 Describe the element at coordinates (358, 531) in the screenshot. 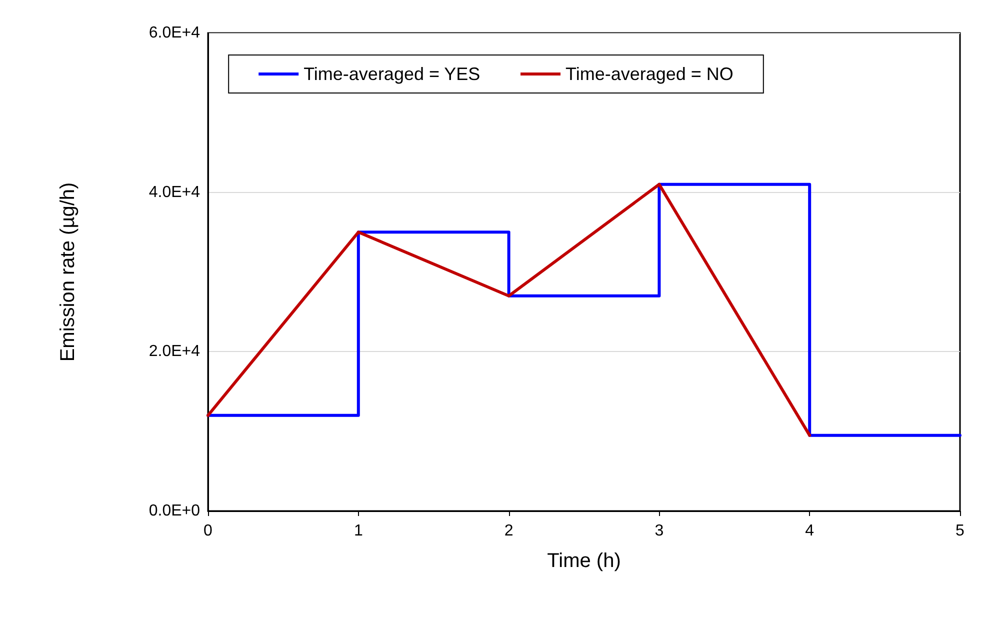

I see `x-tick-label: 1` at that location.